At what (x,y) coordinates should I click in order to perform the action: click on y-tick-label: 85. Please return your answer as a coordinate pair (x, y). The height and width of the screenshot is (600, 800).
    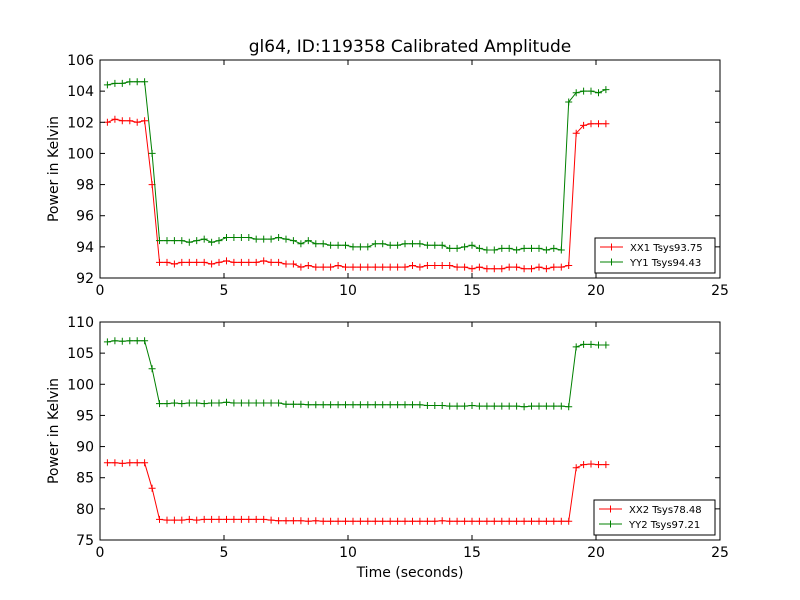
    Looking at the image, I should click on (85, 479).